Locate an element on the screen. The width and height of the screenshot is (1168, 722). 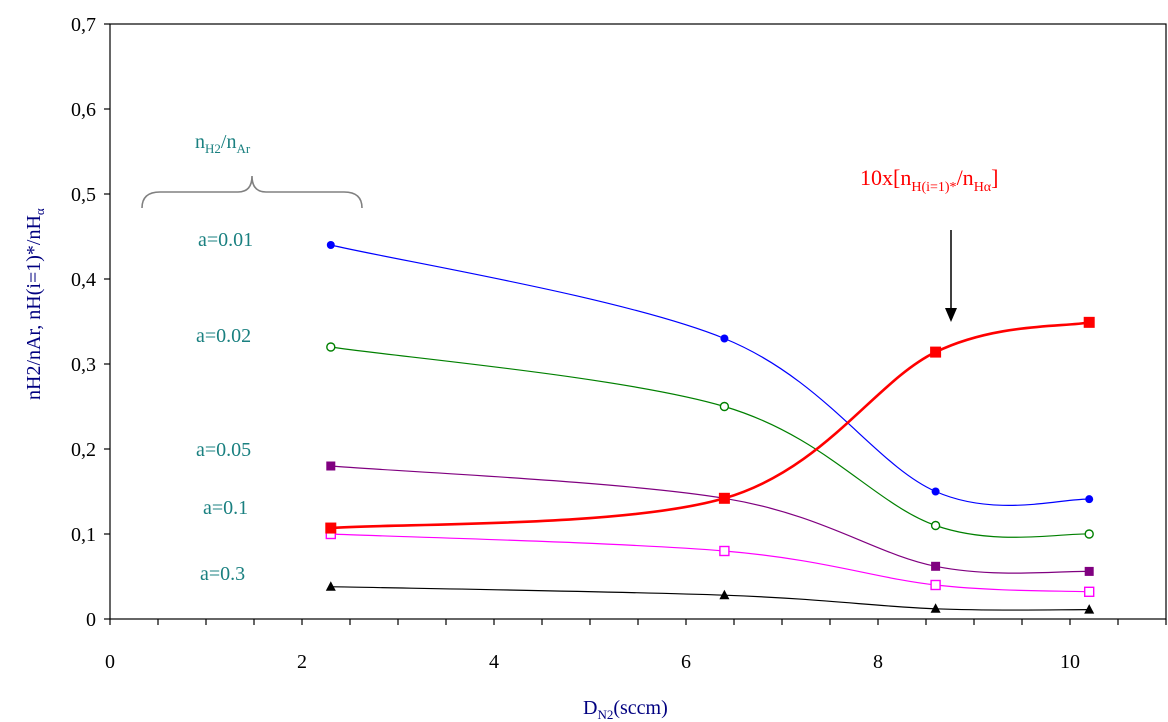
annotation-arrow-head is located at coordinates (951, 315).